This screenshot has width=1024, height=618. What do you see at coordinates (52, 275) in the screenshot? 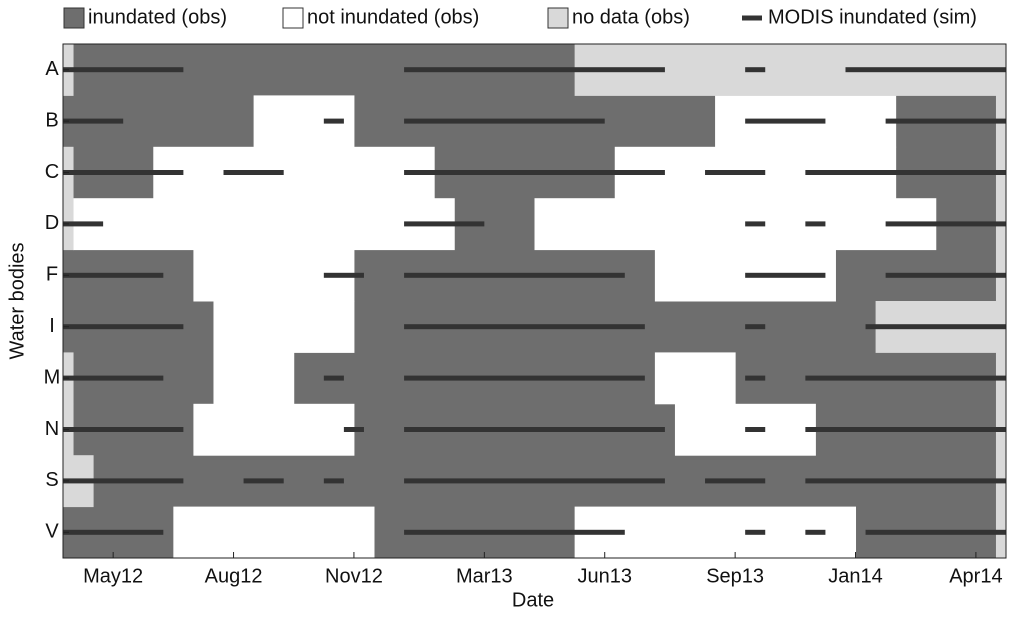
I see `y-tick-label: F` at bounding box center [52, 275].